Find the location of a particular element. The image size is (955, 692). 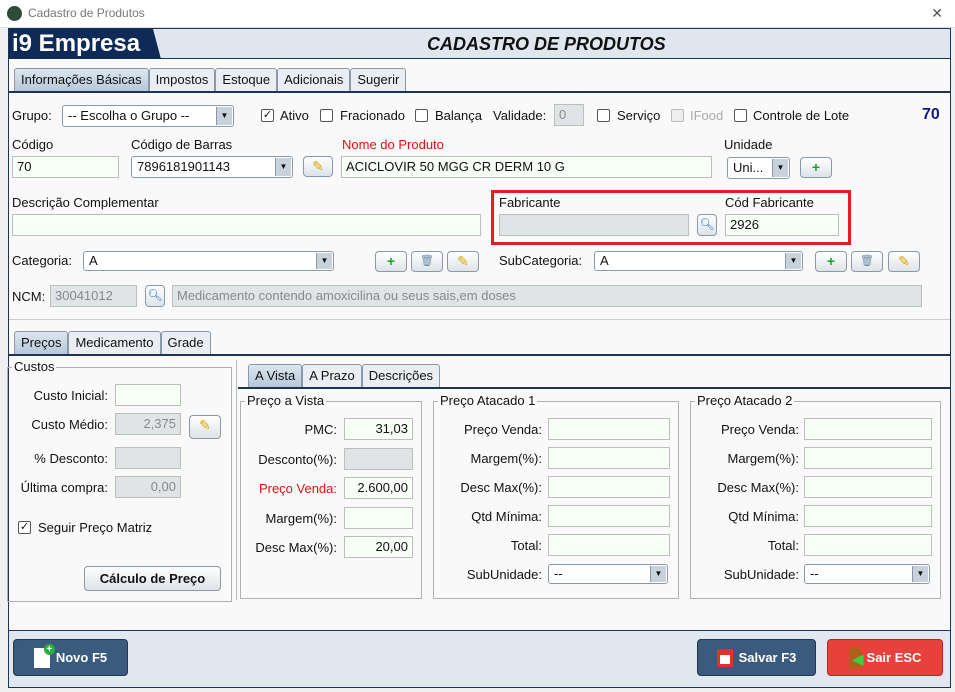

tab-medicamento: Medicamento is located at coordinates (114, 342).